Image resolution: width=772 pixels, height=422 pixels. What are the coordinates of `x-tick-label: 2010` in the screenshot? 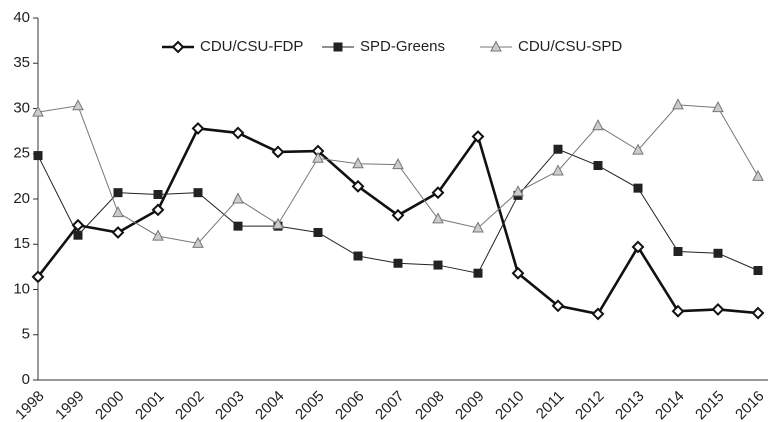 It's located at (510, 405).